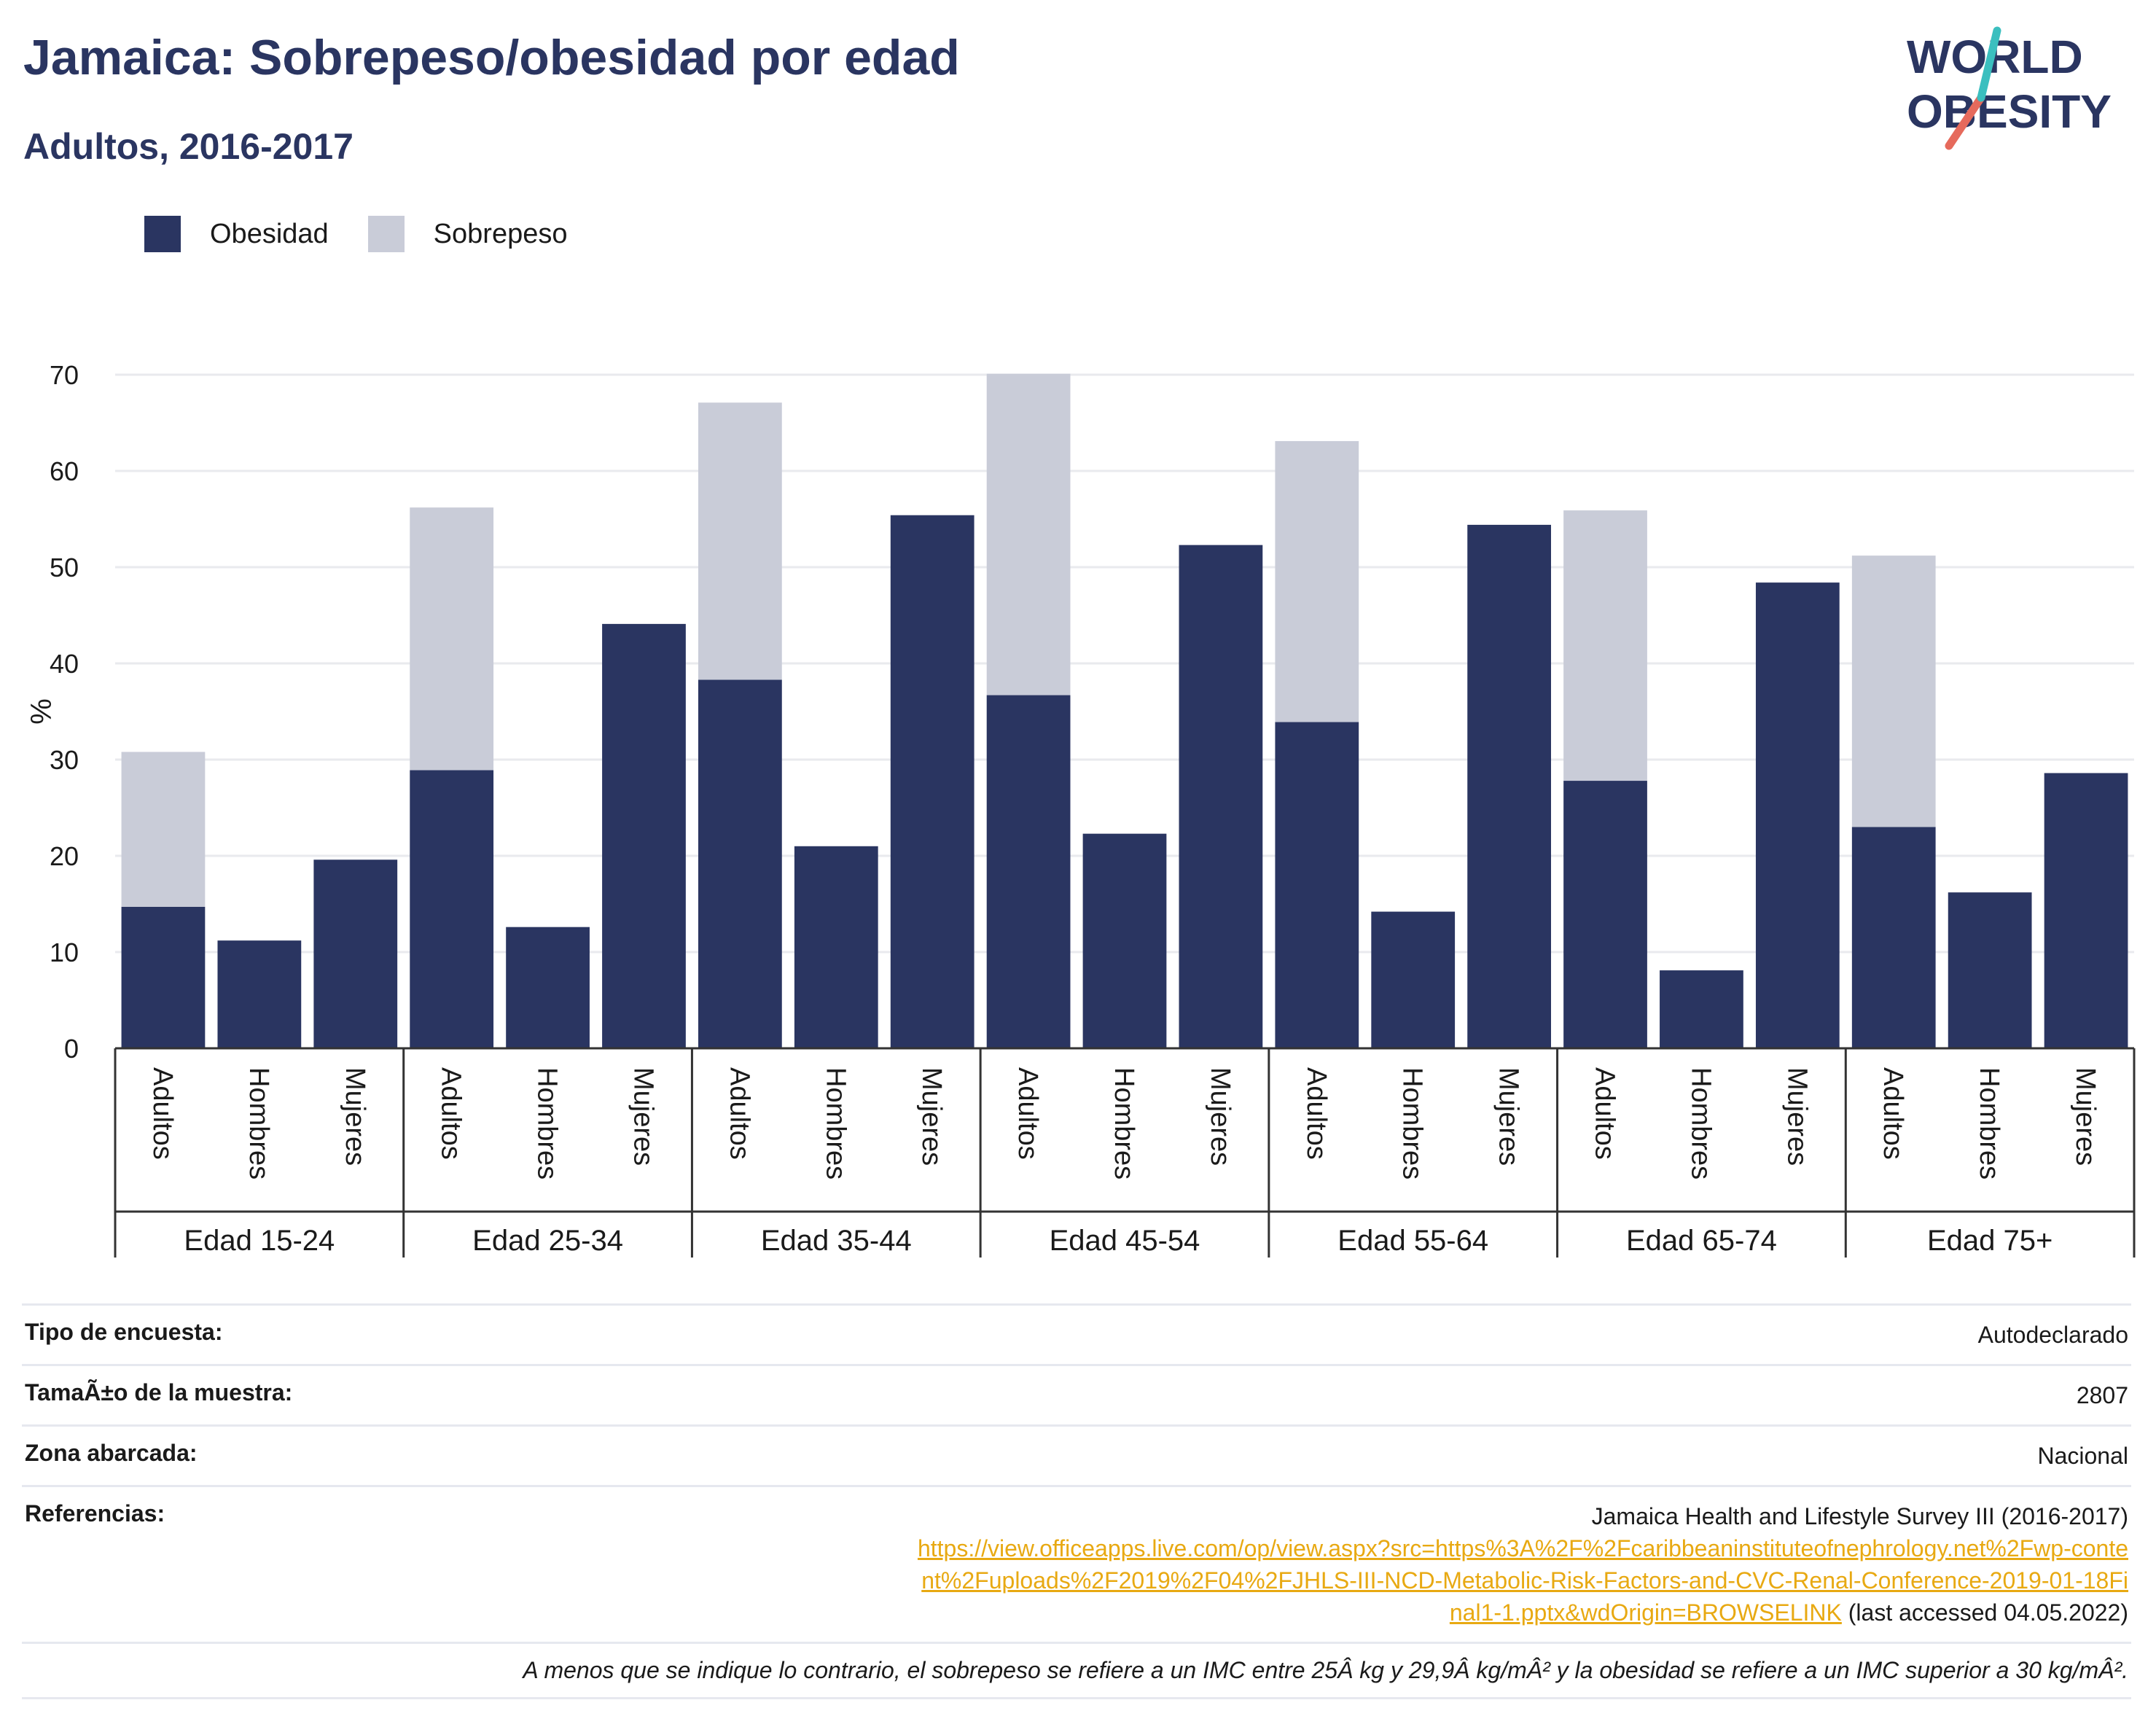 Image resolution: width=2156 pixels, height=1735 pixels. I want to click on x-group-label: Edad 35-44, so click(837, 1241).